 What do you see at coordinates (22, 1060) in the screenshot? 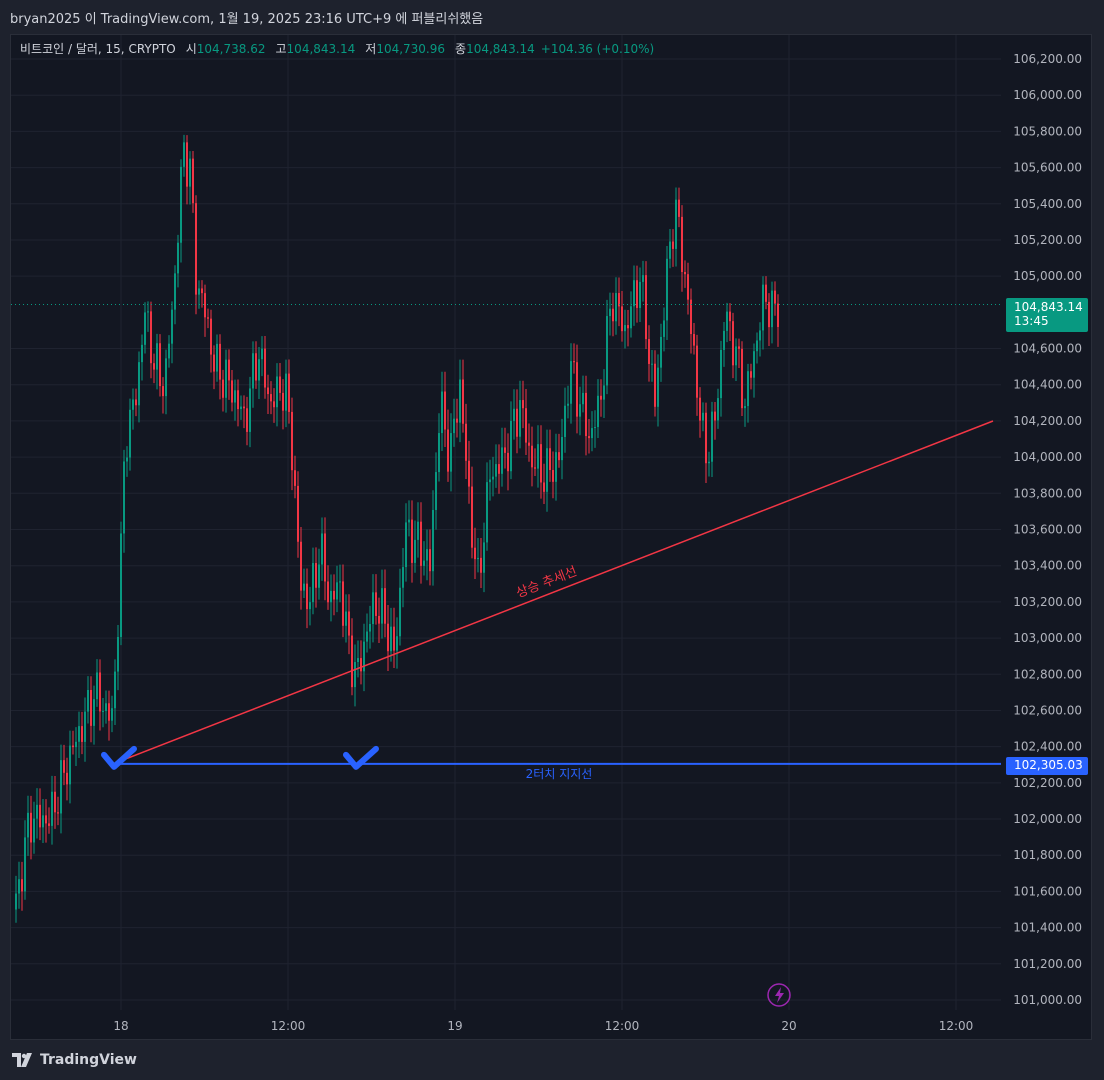
I see `tradingview-logo-icon` at bounding box center [22, 1060].